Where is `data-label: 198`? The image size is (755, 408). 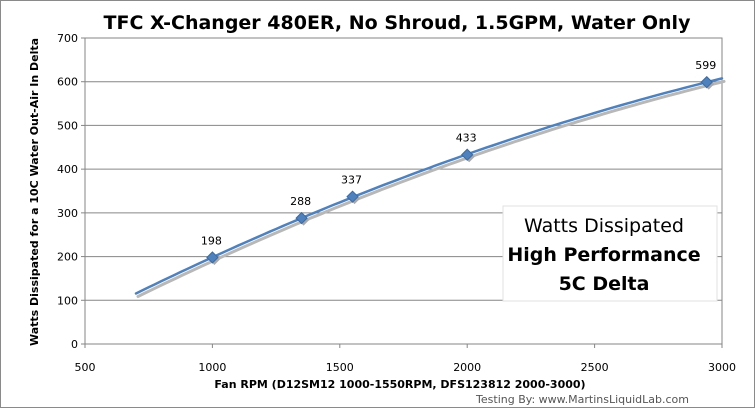 data-label: 198 is located at coordinates (211, 240).